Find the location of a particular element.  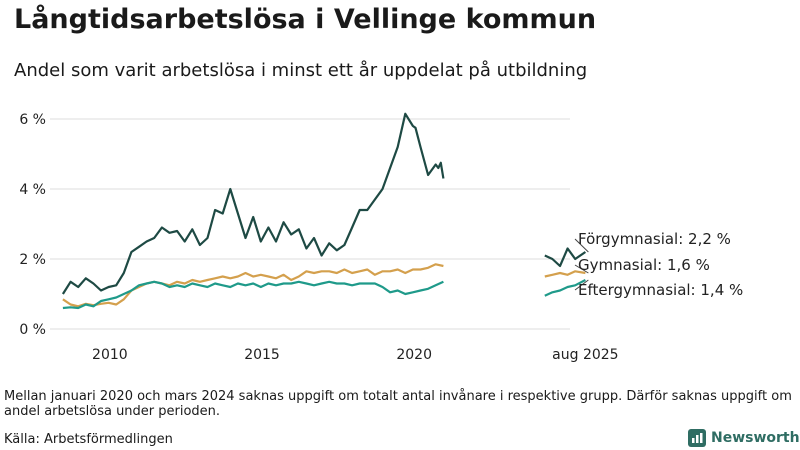

x-tick-label: 2015 is located at coordinates (262, 355).